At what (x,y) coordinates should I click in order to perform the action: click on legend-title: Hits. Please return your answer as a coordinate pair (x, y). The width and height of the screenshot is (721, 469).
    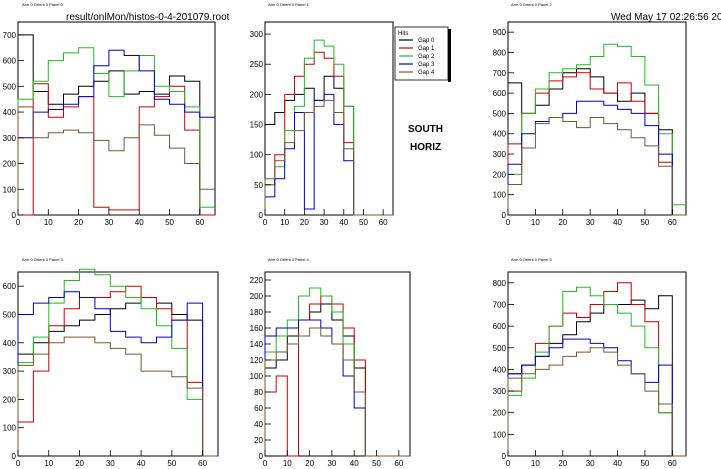
    Looking at the image, I should click on (403, 34).